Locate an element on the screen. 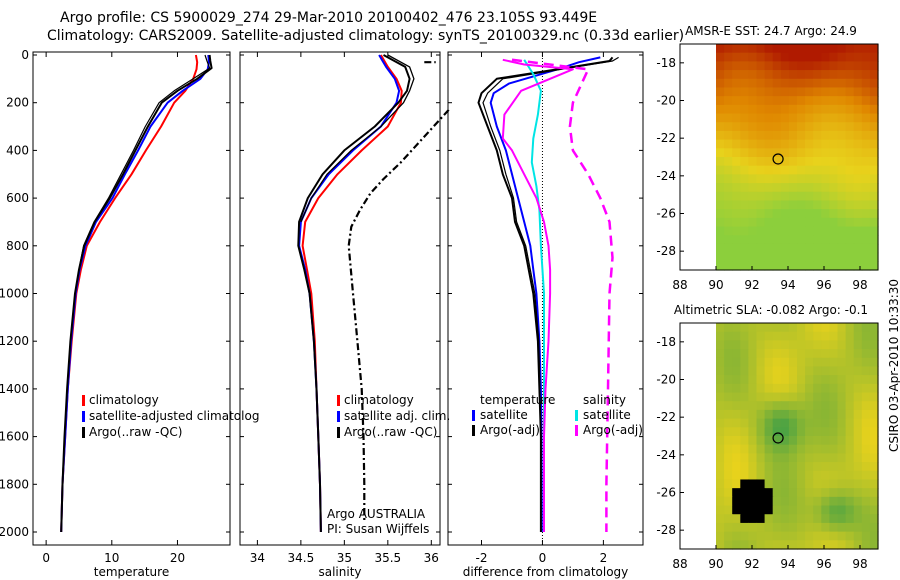 This screenshot has height=580, width=900. temperature-legend-label: Argo(..raw -QC) is located at coordinates (135, 432).